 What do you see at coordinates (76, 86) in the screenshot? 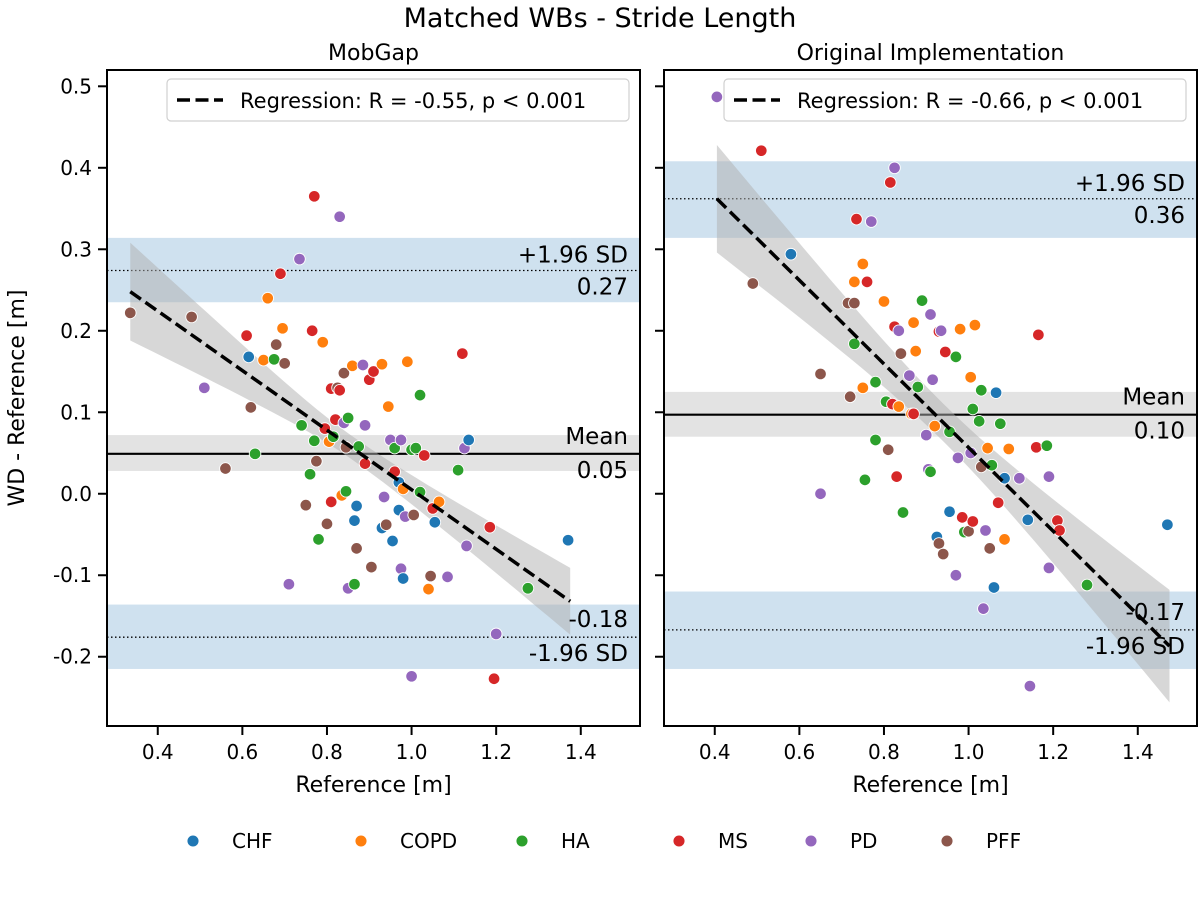
I see `y-tick-label: 0.5` at bounding box center [76, 86].